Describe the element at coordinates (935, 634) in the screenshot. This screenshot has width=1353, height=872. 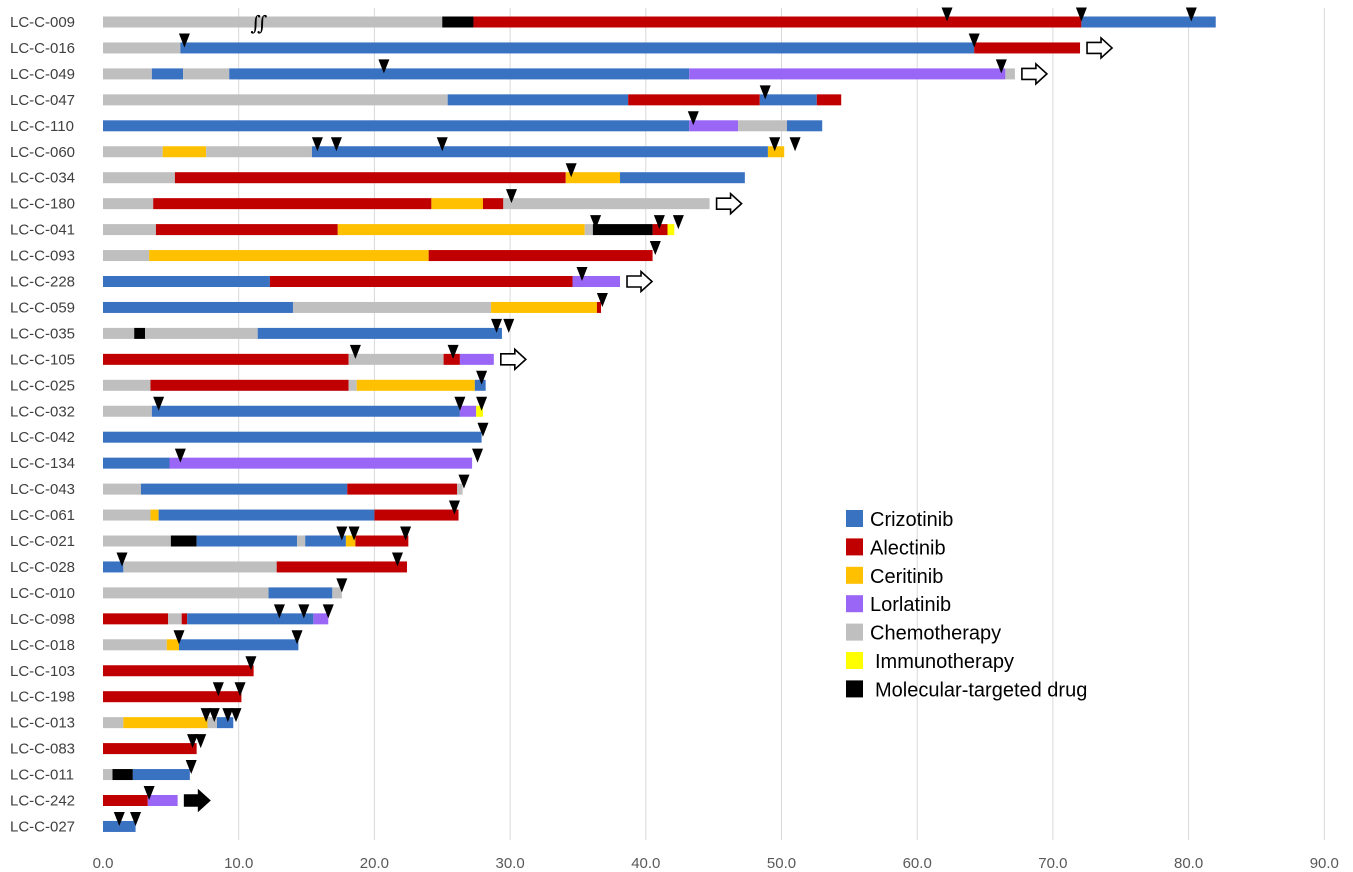
I see `legend-label: Chemotherapy` at that location.